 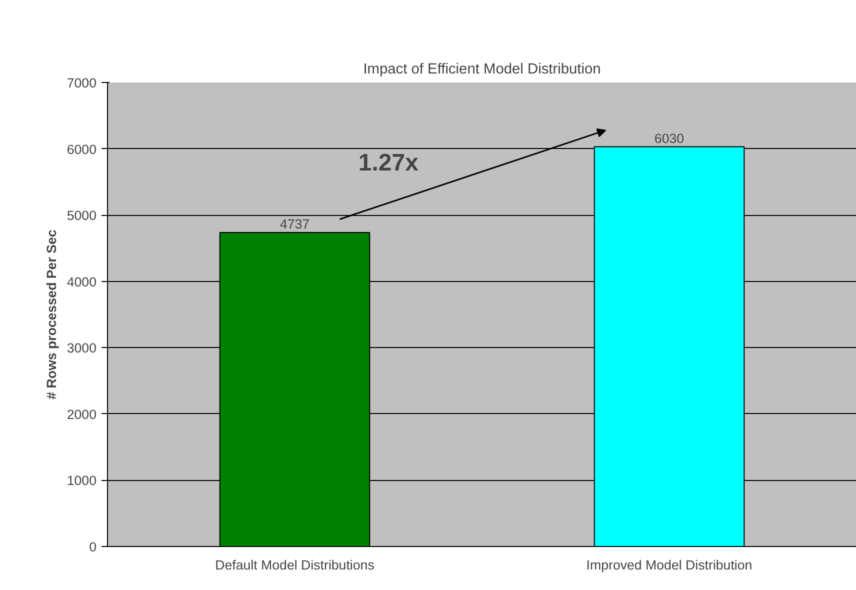 I want to click on y-tick-label: 3000, so click(x=81, y=348).